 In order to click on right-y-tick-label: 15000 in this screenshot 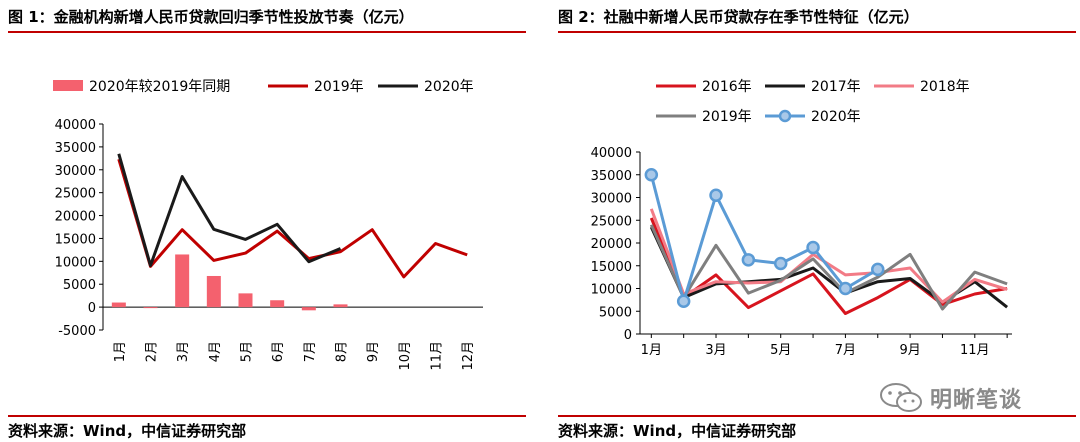, I will do `click(611, 267)`.